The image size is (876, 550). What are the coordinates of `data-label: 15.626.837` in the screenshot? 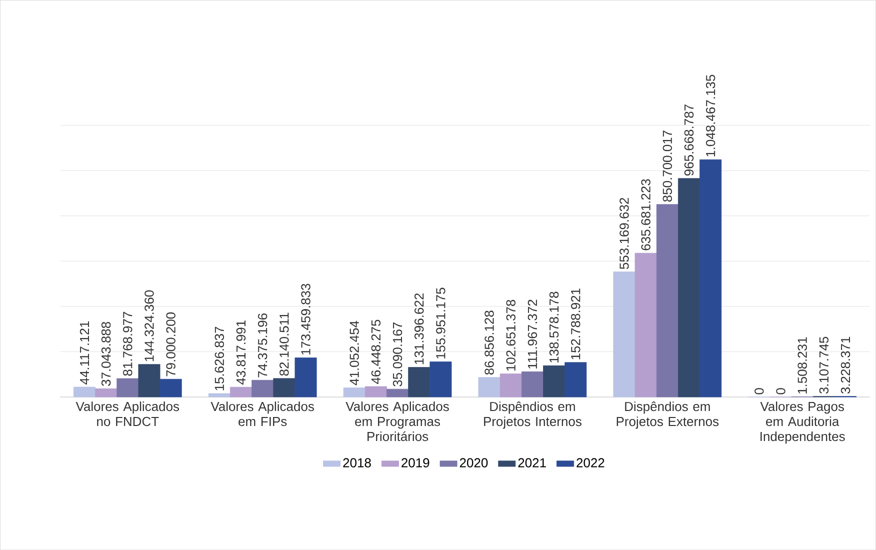 It's located at (219, 358).